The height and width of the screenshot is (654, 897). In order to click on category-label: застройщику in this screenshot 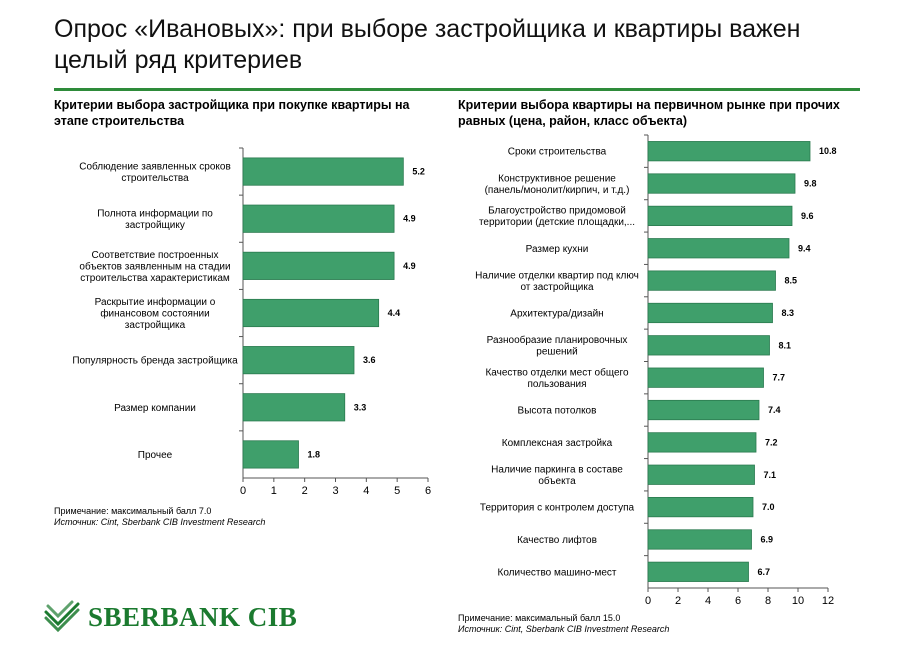, I will do `click(155, 225)`.